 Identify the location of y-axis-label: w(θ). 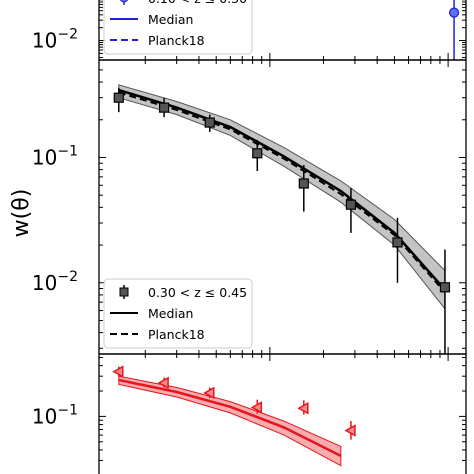
(21, 213).